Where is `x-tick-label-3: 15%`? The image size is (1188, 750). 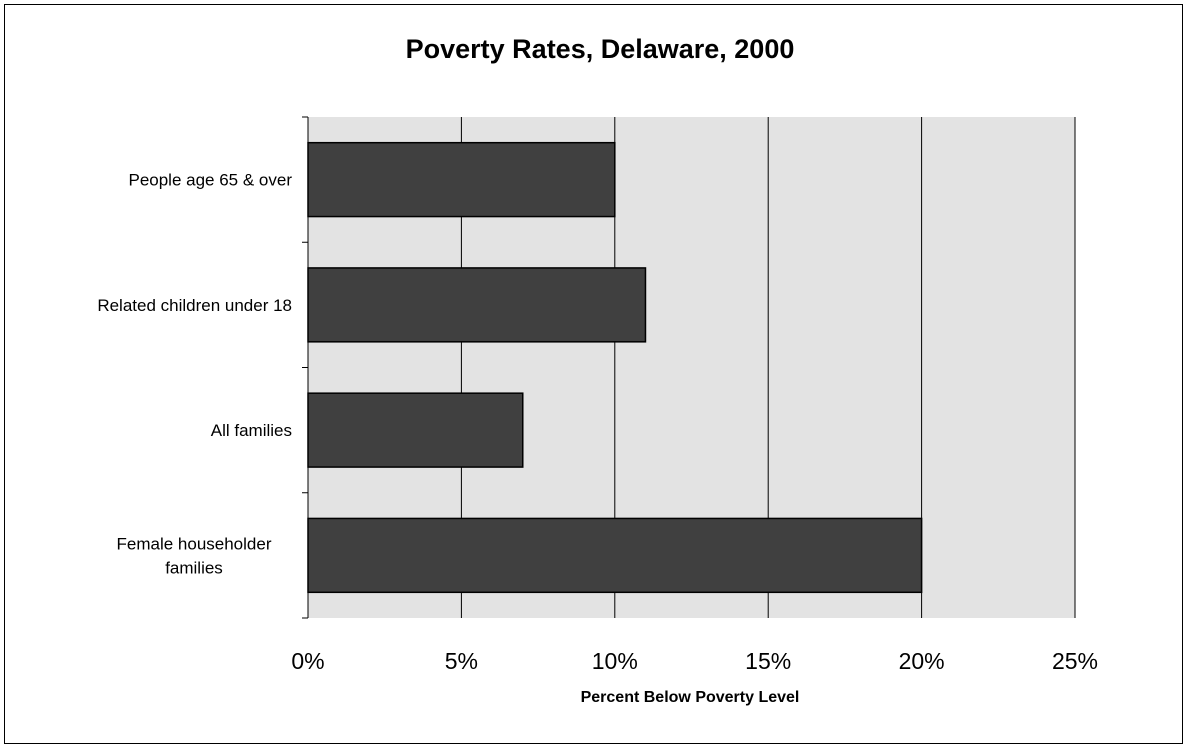
x-tick-label-3: 15% is located at coordinates (768, 661).